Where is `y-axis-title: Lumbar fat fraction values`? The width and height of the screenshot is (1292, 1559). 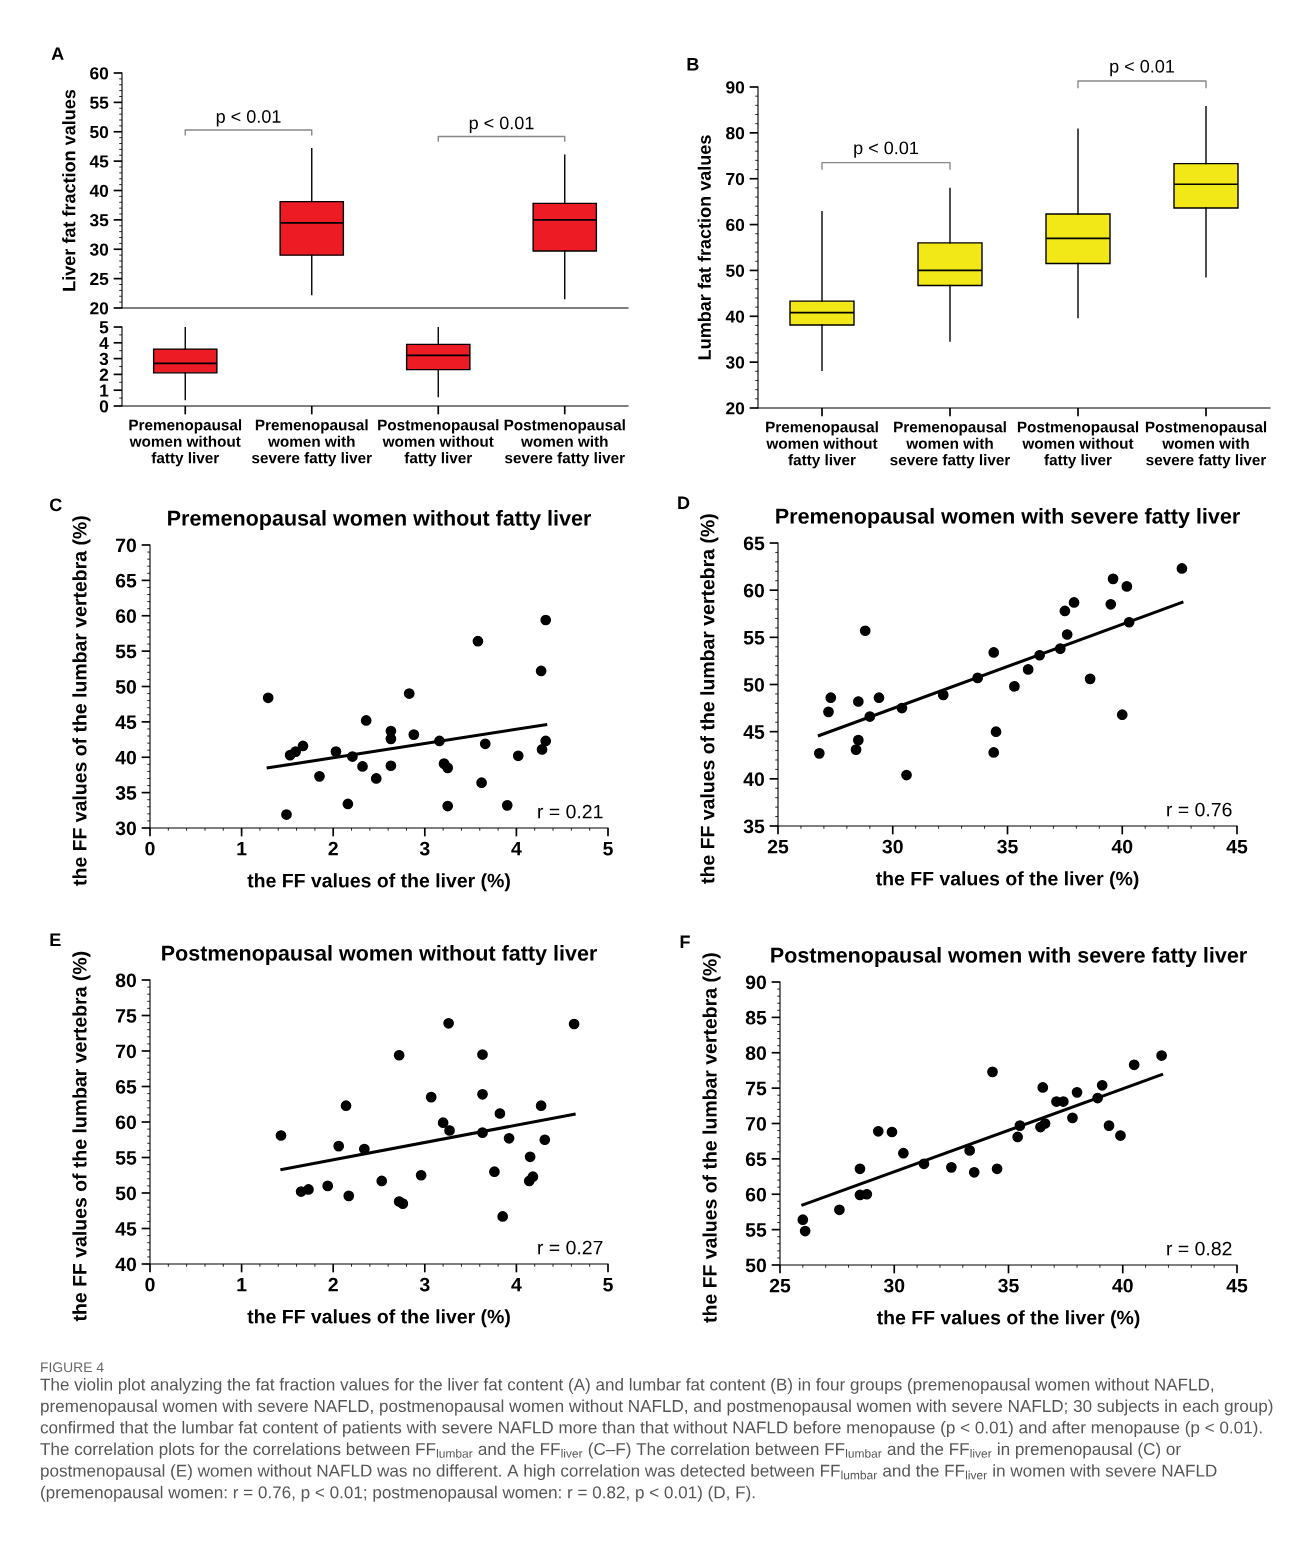
y-axis-title: Lumbar fat fraction values is located at coordinates (704, 247).